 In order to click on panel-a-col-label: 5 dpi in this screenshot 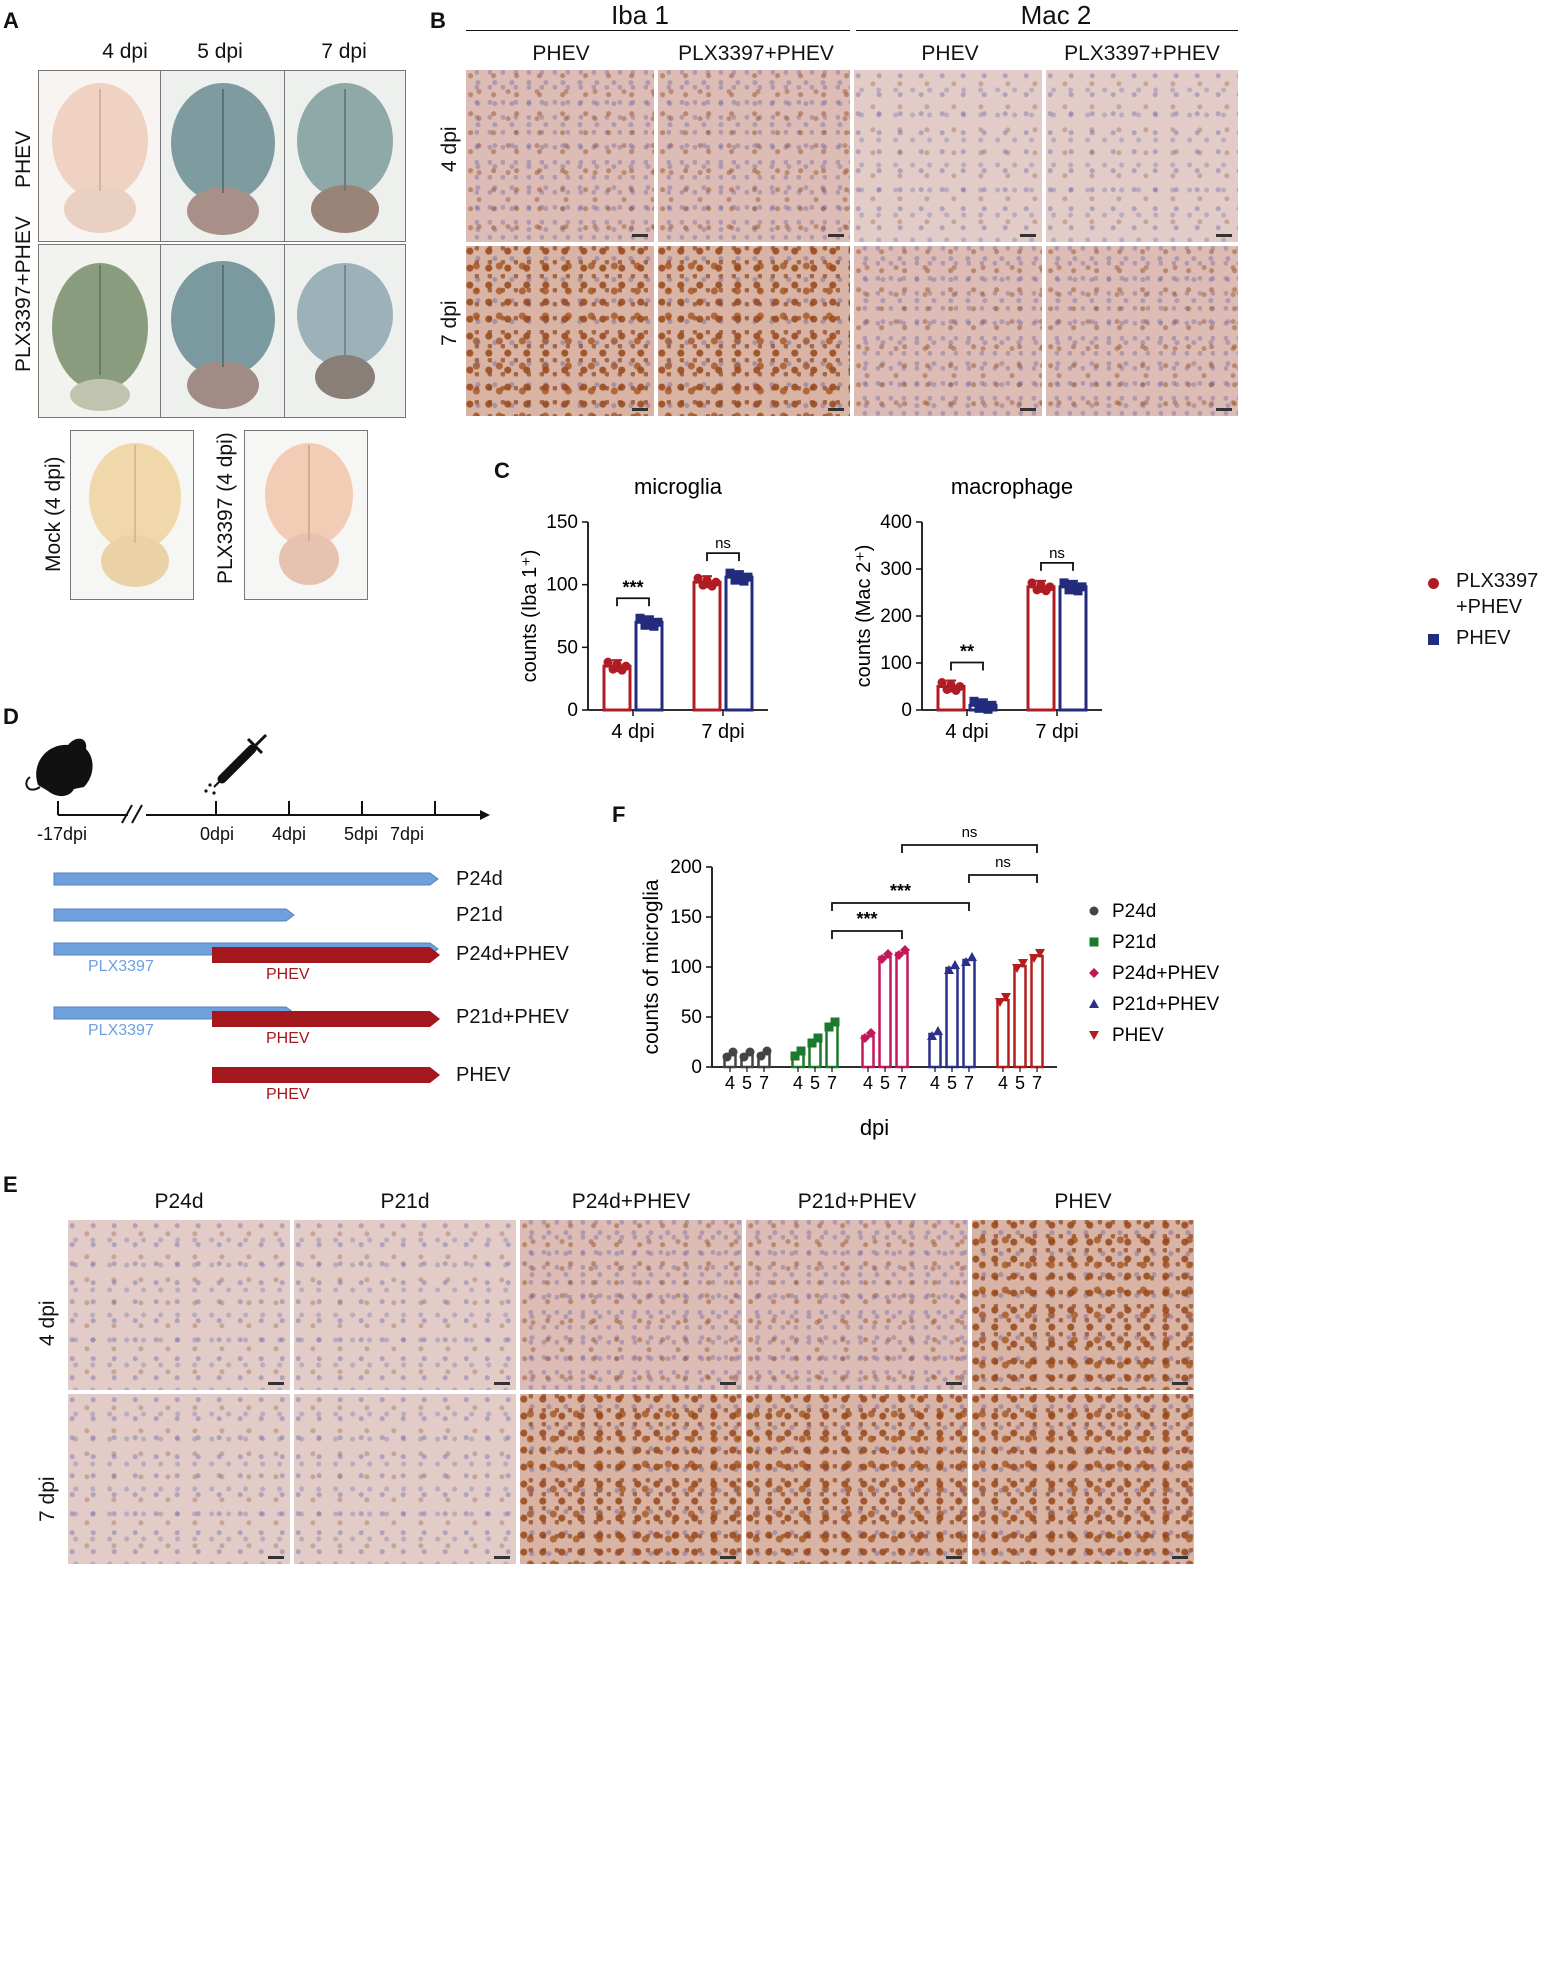, I will do `click(220, 51)`.